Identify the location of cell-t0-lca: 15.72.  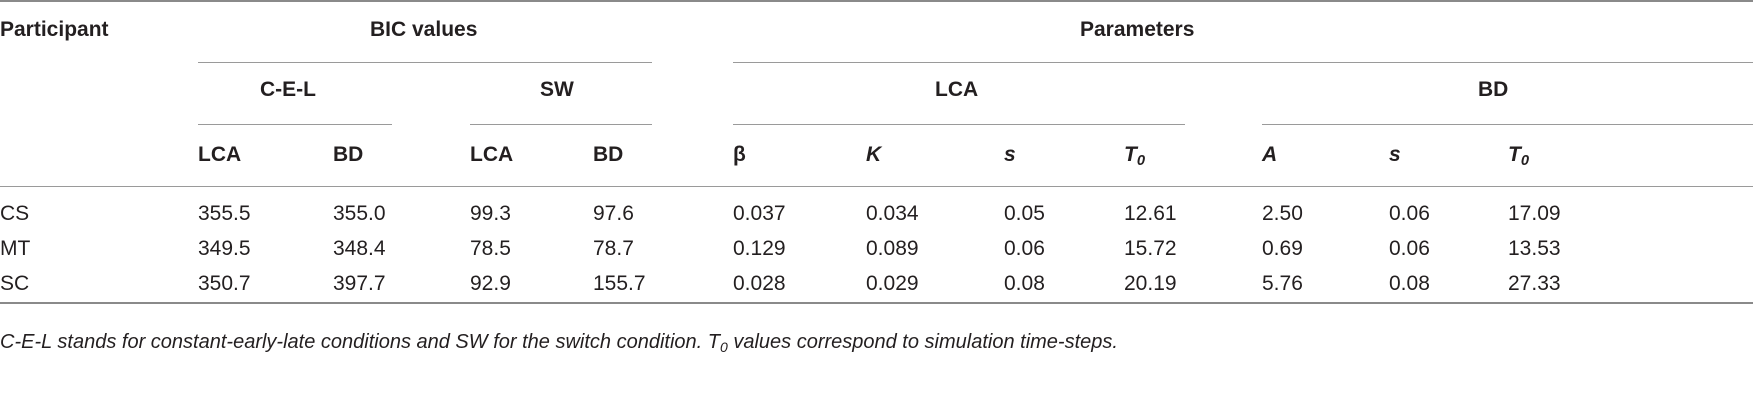
(1150, 248).